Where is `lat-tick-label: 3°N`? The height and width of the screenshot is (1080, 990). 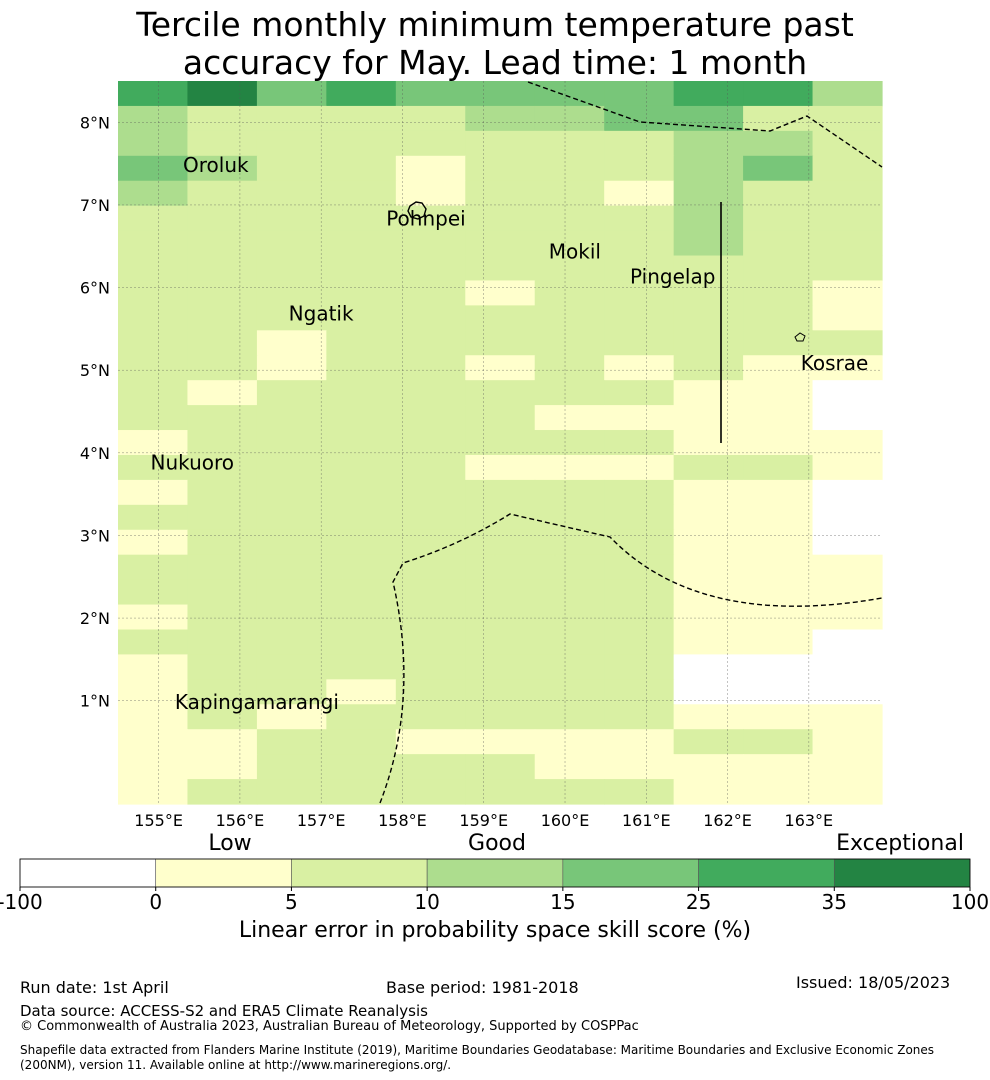
lat-tick-label: 3°N is located at coordinates (95, 535).